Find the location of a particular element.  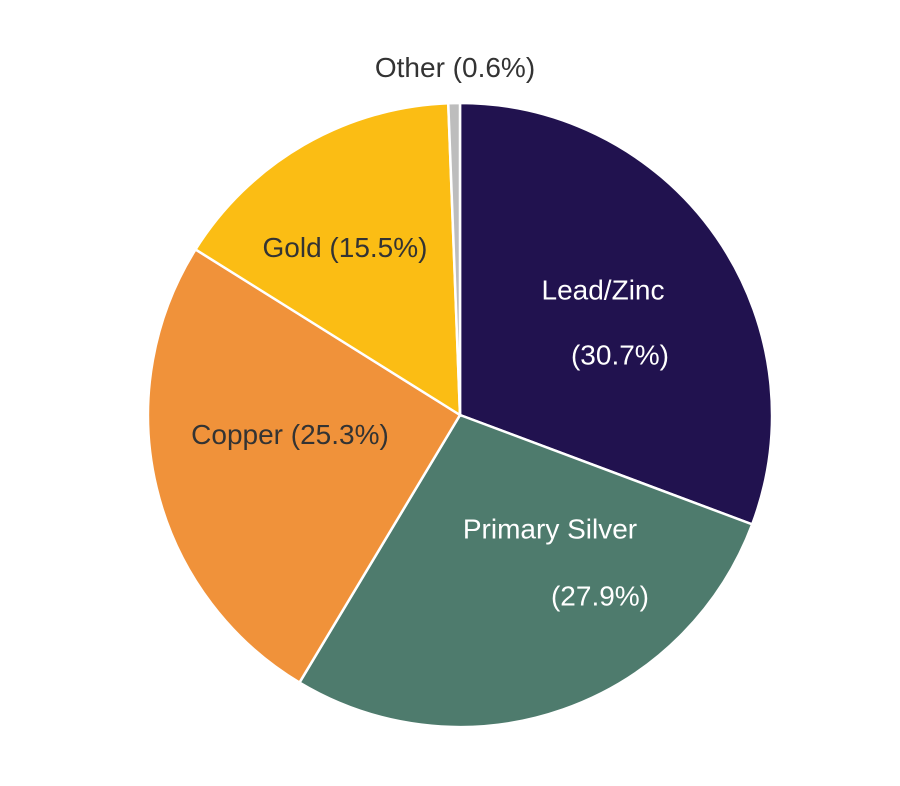

slice-value-label: (0.6%) is located at coordinates (490, 67).